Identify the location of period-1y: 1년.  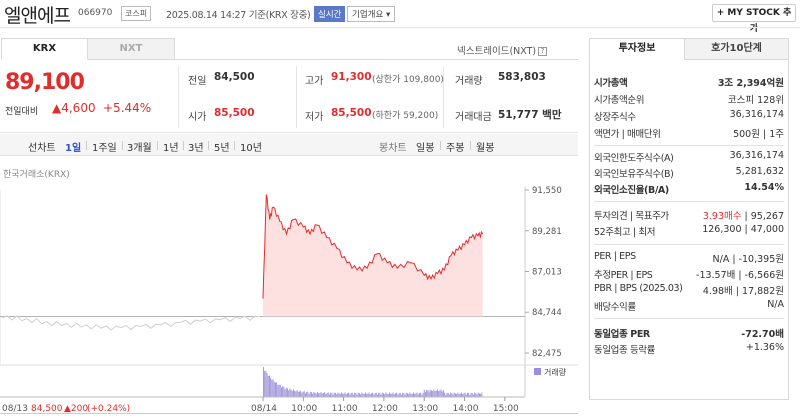
(171, 148).